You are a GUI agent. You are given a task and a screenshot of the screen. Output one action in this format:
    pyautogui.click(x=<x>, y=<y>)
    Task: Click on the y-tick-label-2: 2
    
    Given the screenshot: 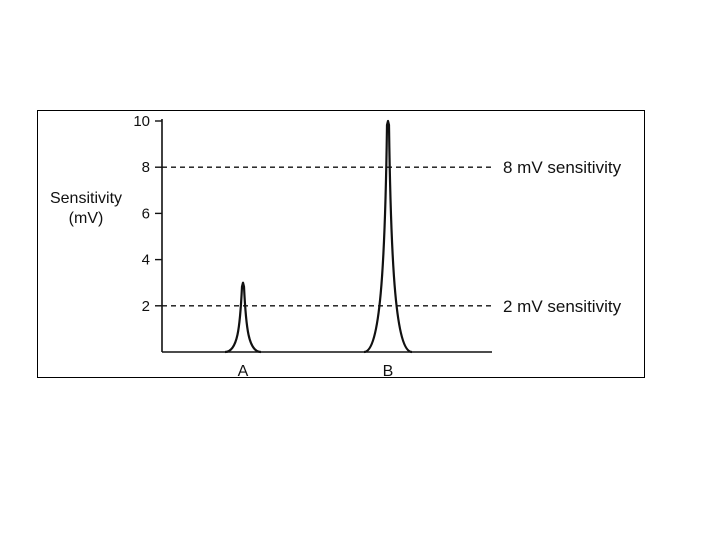 What is the action you would take?
    pyautogui.click(x=146, y=306)
    